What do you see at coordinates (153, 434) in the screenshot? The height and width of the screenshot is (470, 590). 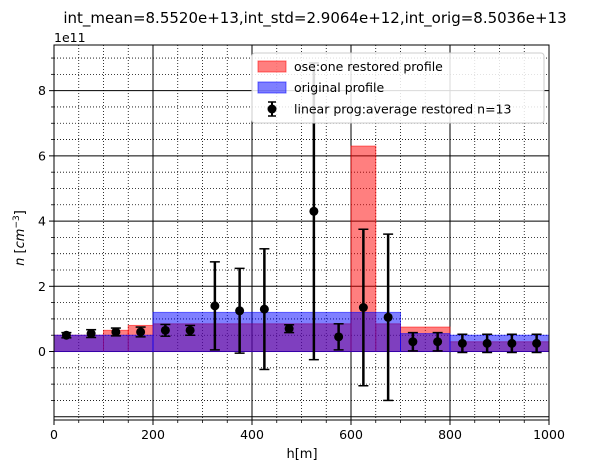 I see `x-tick-label: 200` at bounding box center [153, 434].